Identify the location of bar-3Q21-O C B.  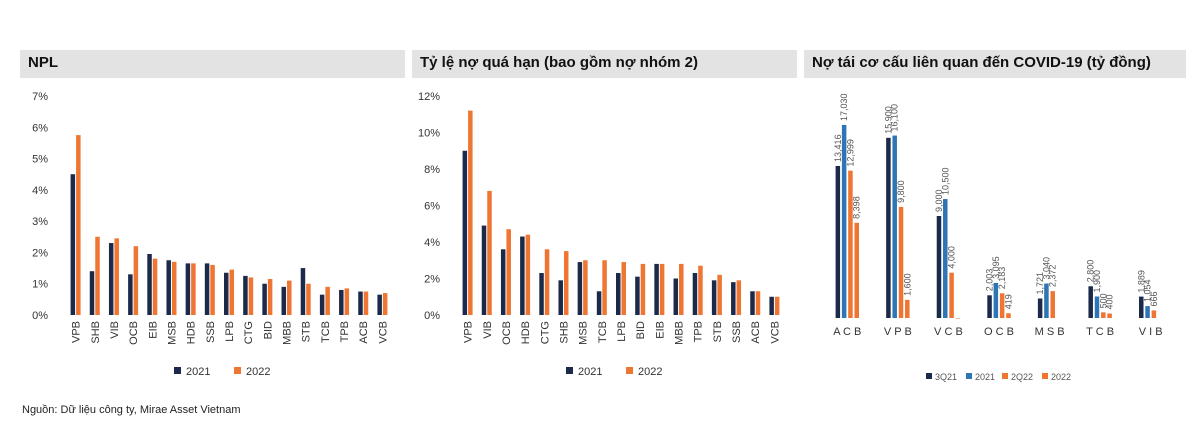
(989, 306).